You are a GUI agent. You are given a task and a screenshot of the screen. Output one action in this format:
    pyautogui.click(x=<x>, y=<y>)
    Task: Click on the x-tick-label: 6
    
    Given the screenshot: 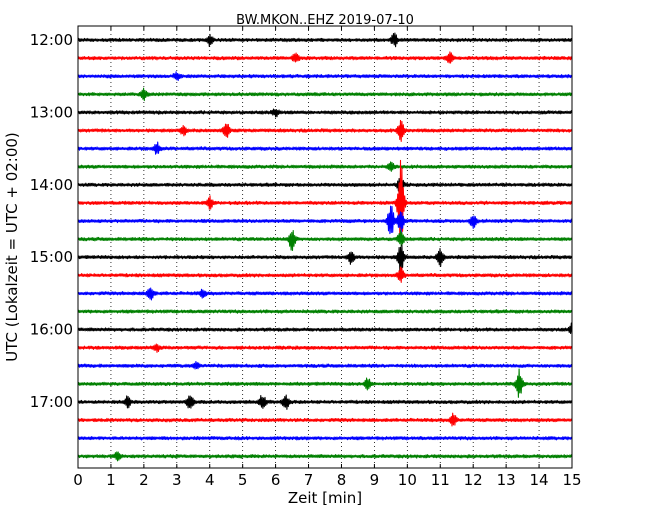 What is the action you would take?
    pyautogui.click(x=276, y=480)
    